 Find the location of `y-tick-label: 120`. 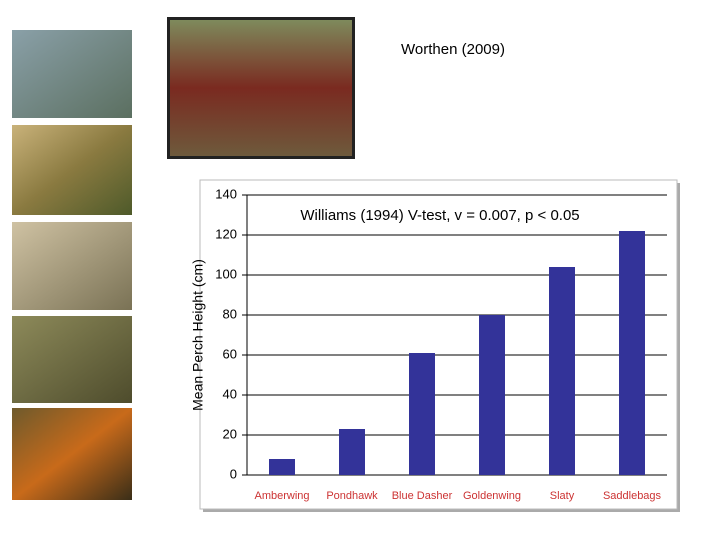

y-tick-label: 120 is located at coordinates (226, 233).